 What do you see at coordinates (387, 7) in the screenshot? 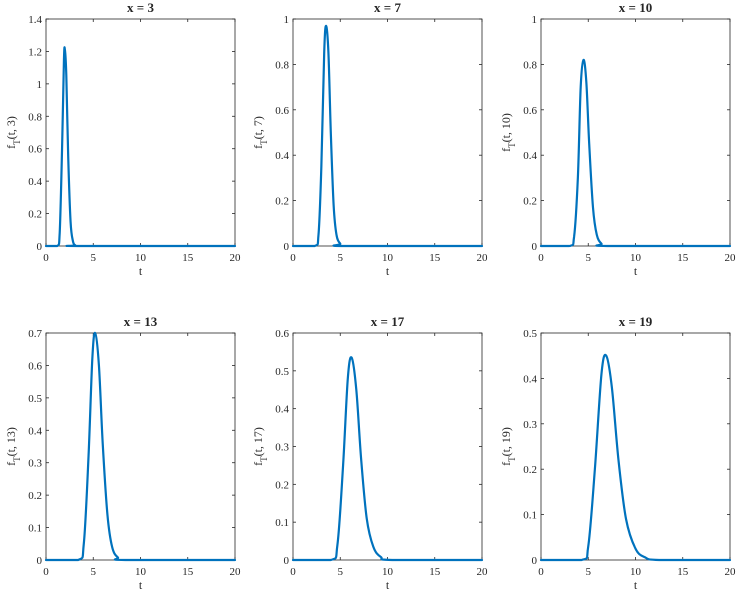
I see `subplot-title: x = 7` at bounding box center [387, 7].